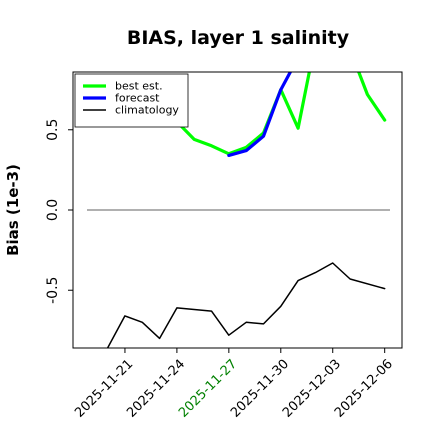 Image resolution: width=440 pixels, height=440 pixels. I want to click on series-line-forecast, so click(260, 114).